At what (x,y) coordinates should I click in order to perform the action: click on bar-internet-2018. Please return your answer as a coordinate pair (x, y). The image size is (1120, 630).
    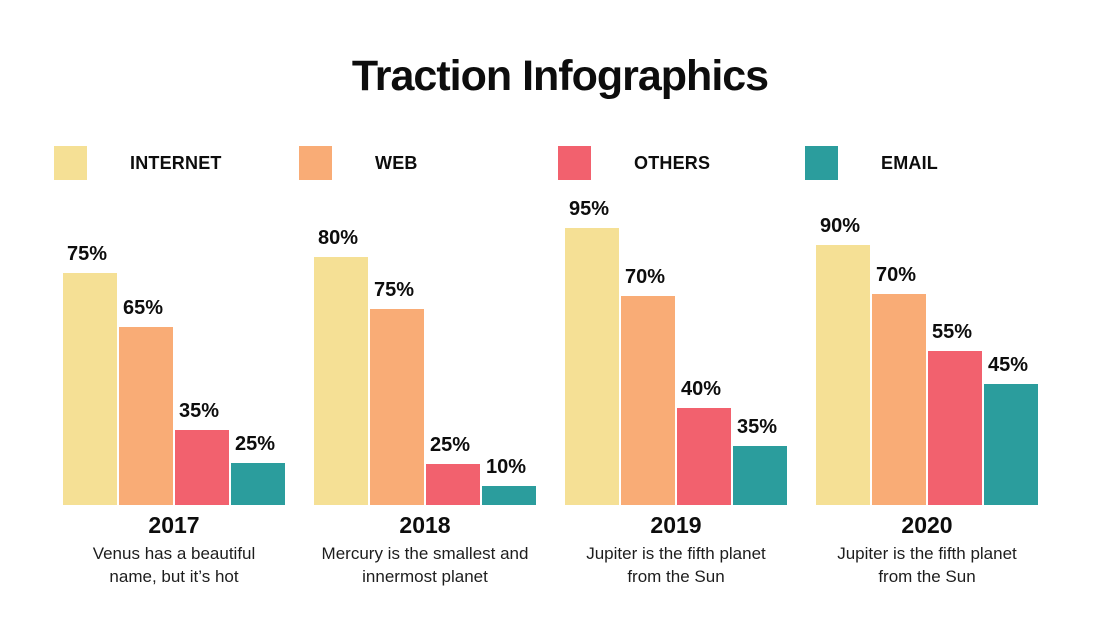
    Looking at the image, I should click on (341, 381).